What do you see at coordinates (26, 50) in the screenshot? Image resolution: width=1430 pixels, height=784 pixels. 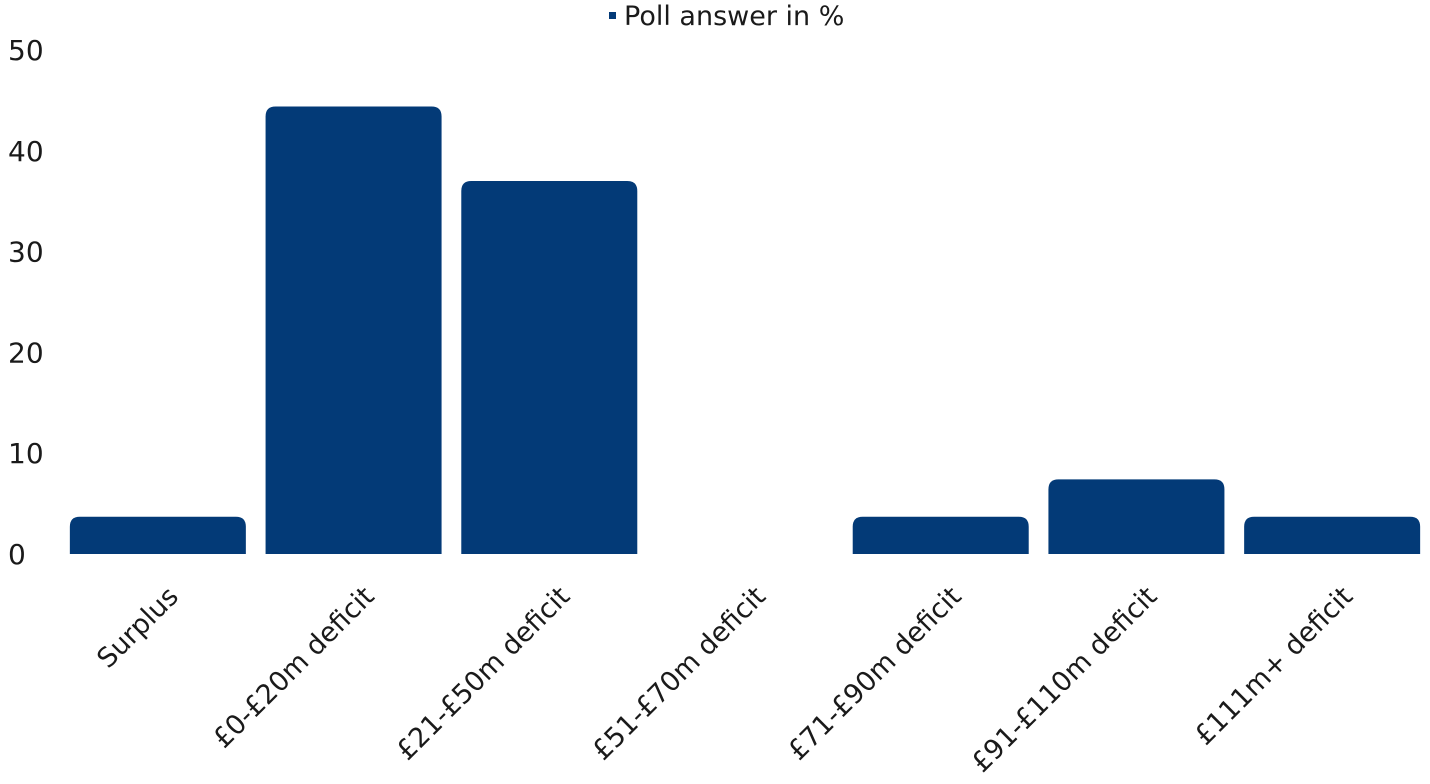 I see `y-tick-label: 50` at bounding box center [26, 50].